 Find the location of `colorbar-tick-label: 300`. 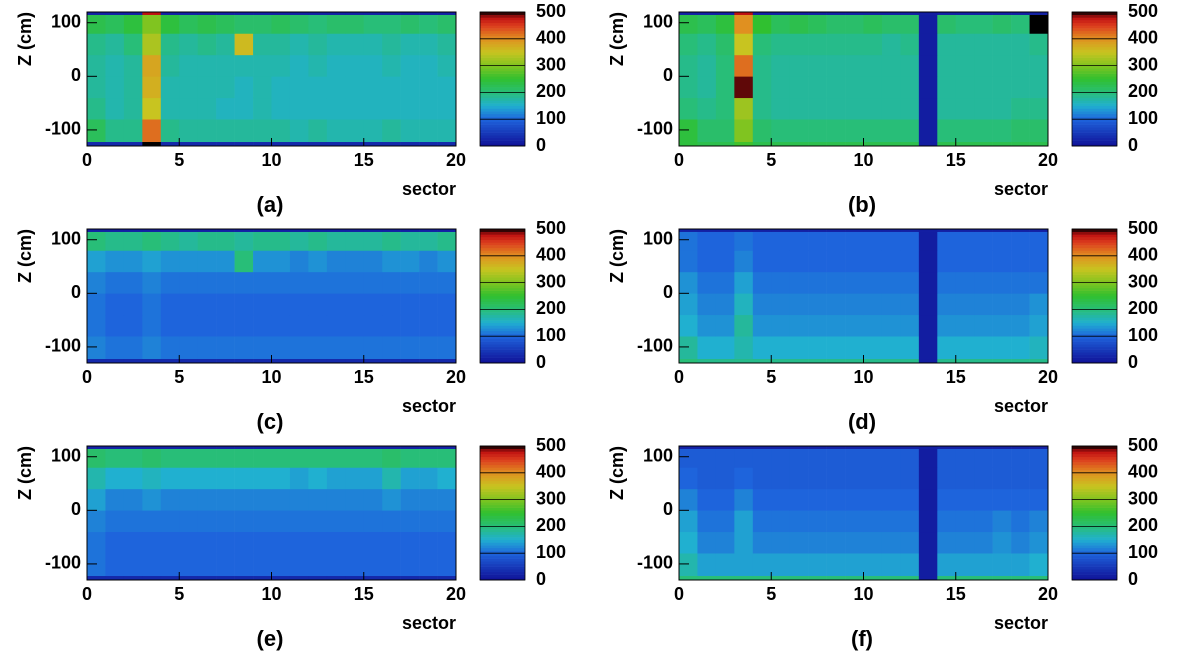

colorbar-tick-label: 300 is located at coordinates (551, 498).